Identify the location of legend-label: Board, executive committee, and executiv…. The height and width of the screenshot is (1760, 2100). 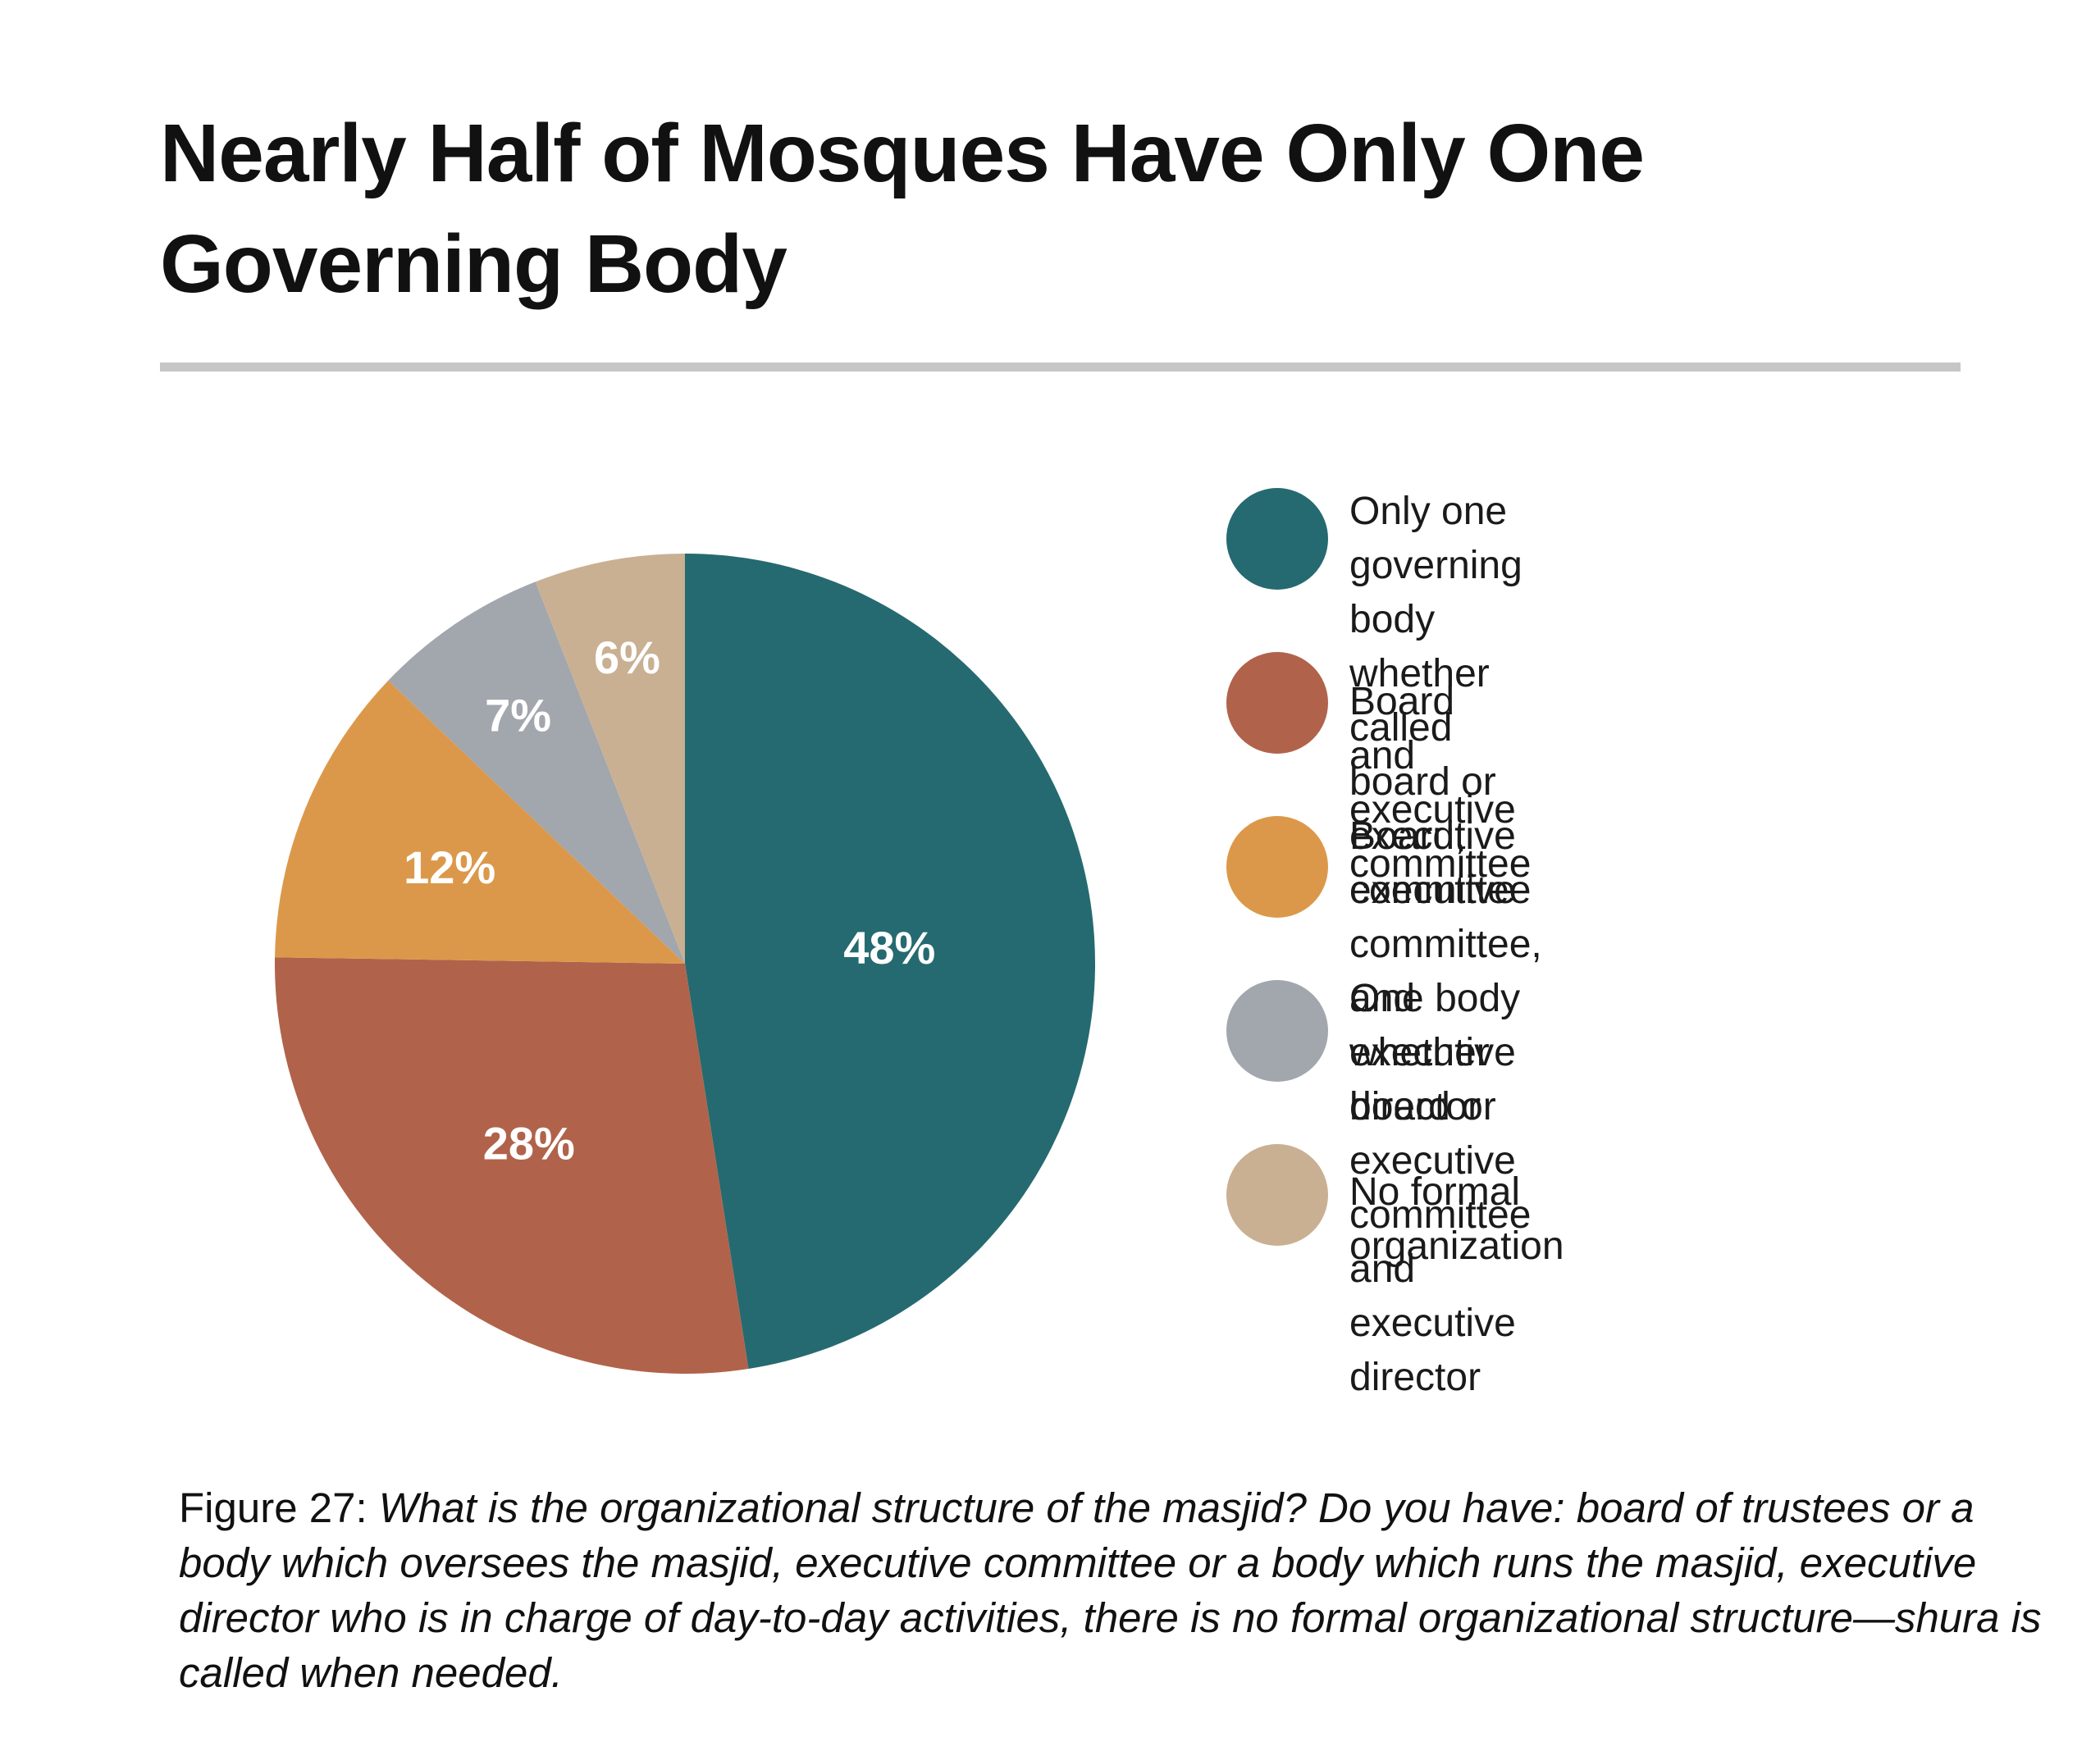
(1445, 971).